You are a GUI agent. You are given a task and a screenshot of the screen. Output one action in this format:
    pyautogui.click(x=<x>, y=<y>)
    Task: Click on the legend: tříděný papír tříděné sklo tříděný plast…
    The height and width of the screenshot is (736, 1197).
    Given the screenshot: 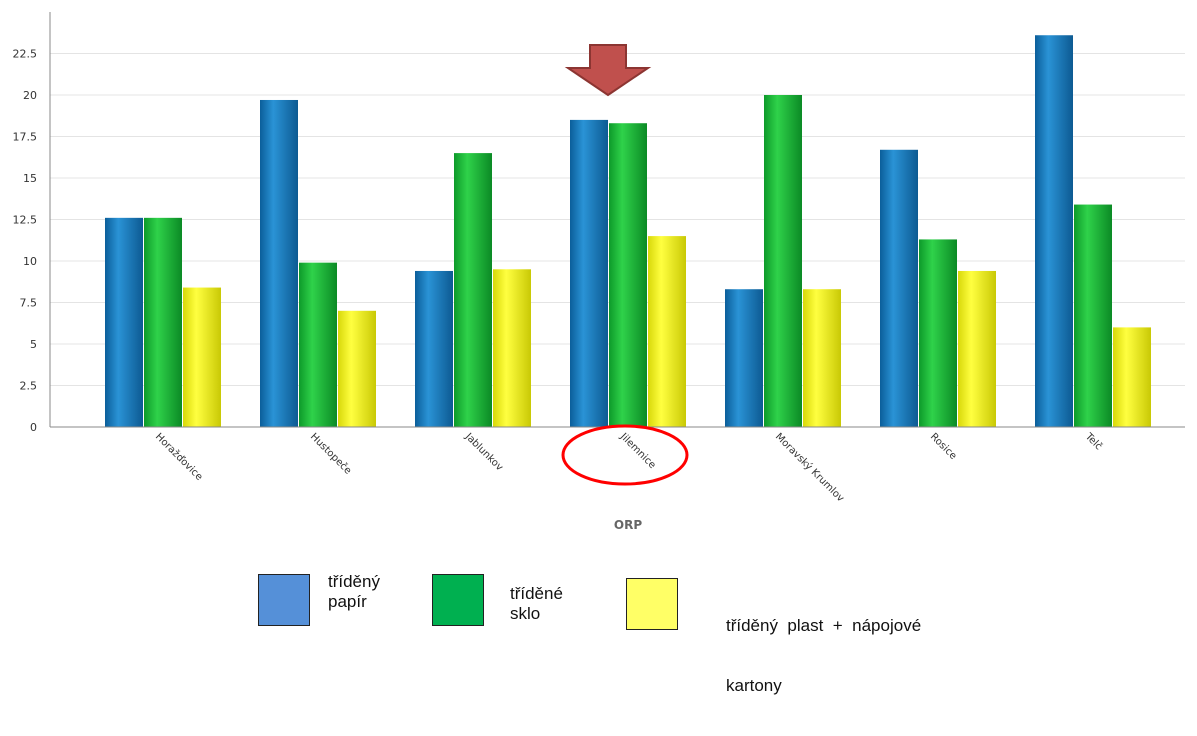 What is the action you would take?
    pyautogui.click(x=638, y=633)
    